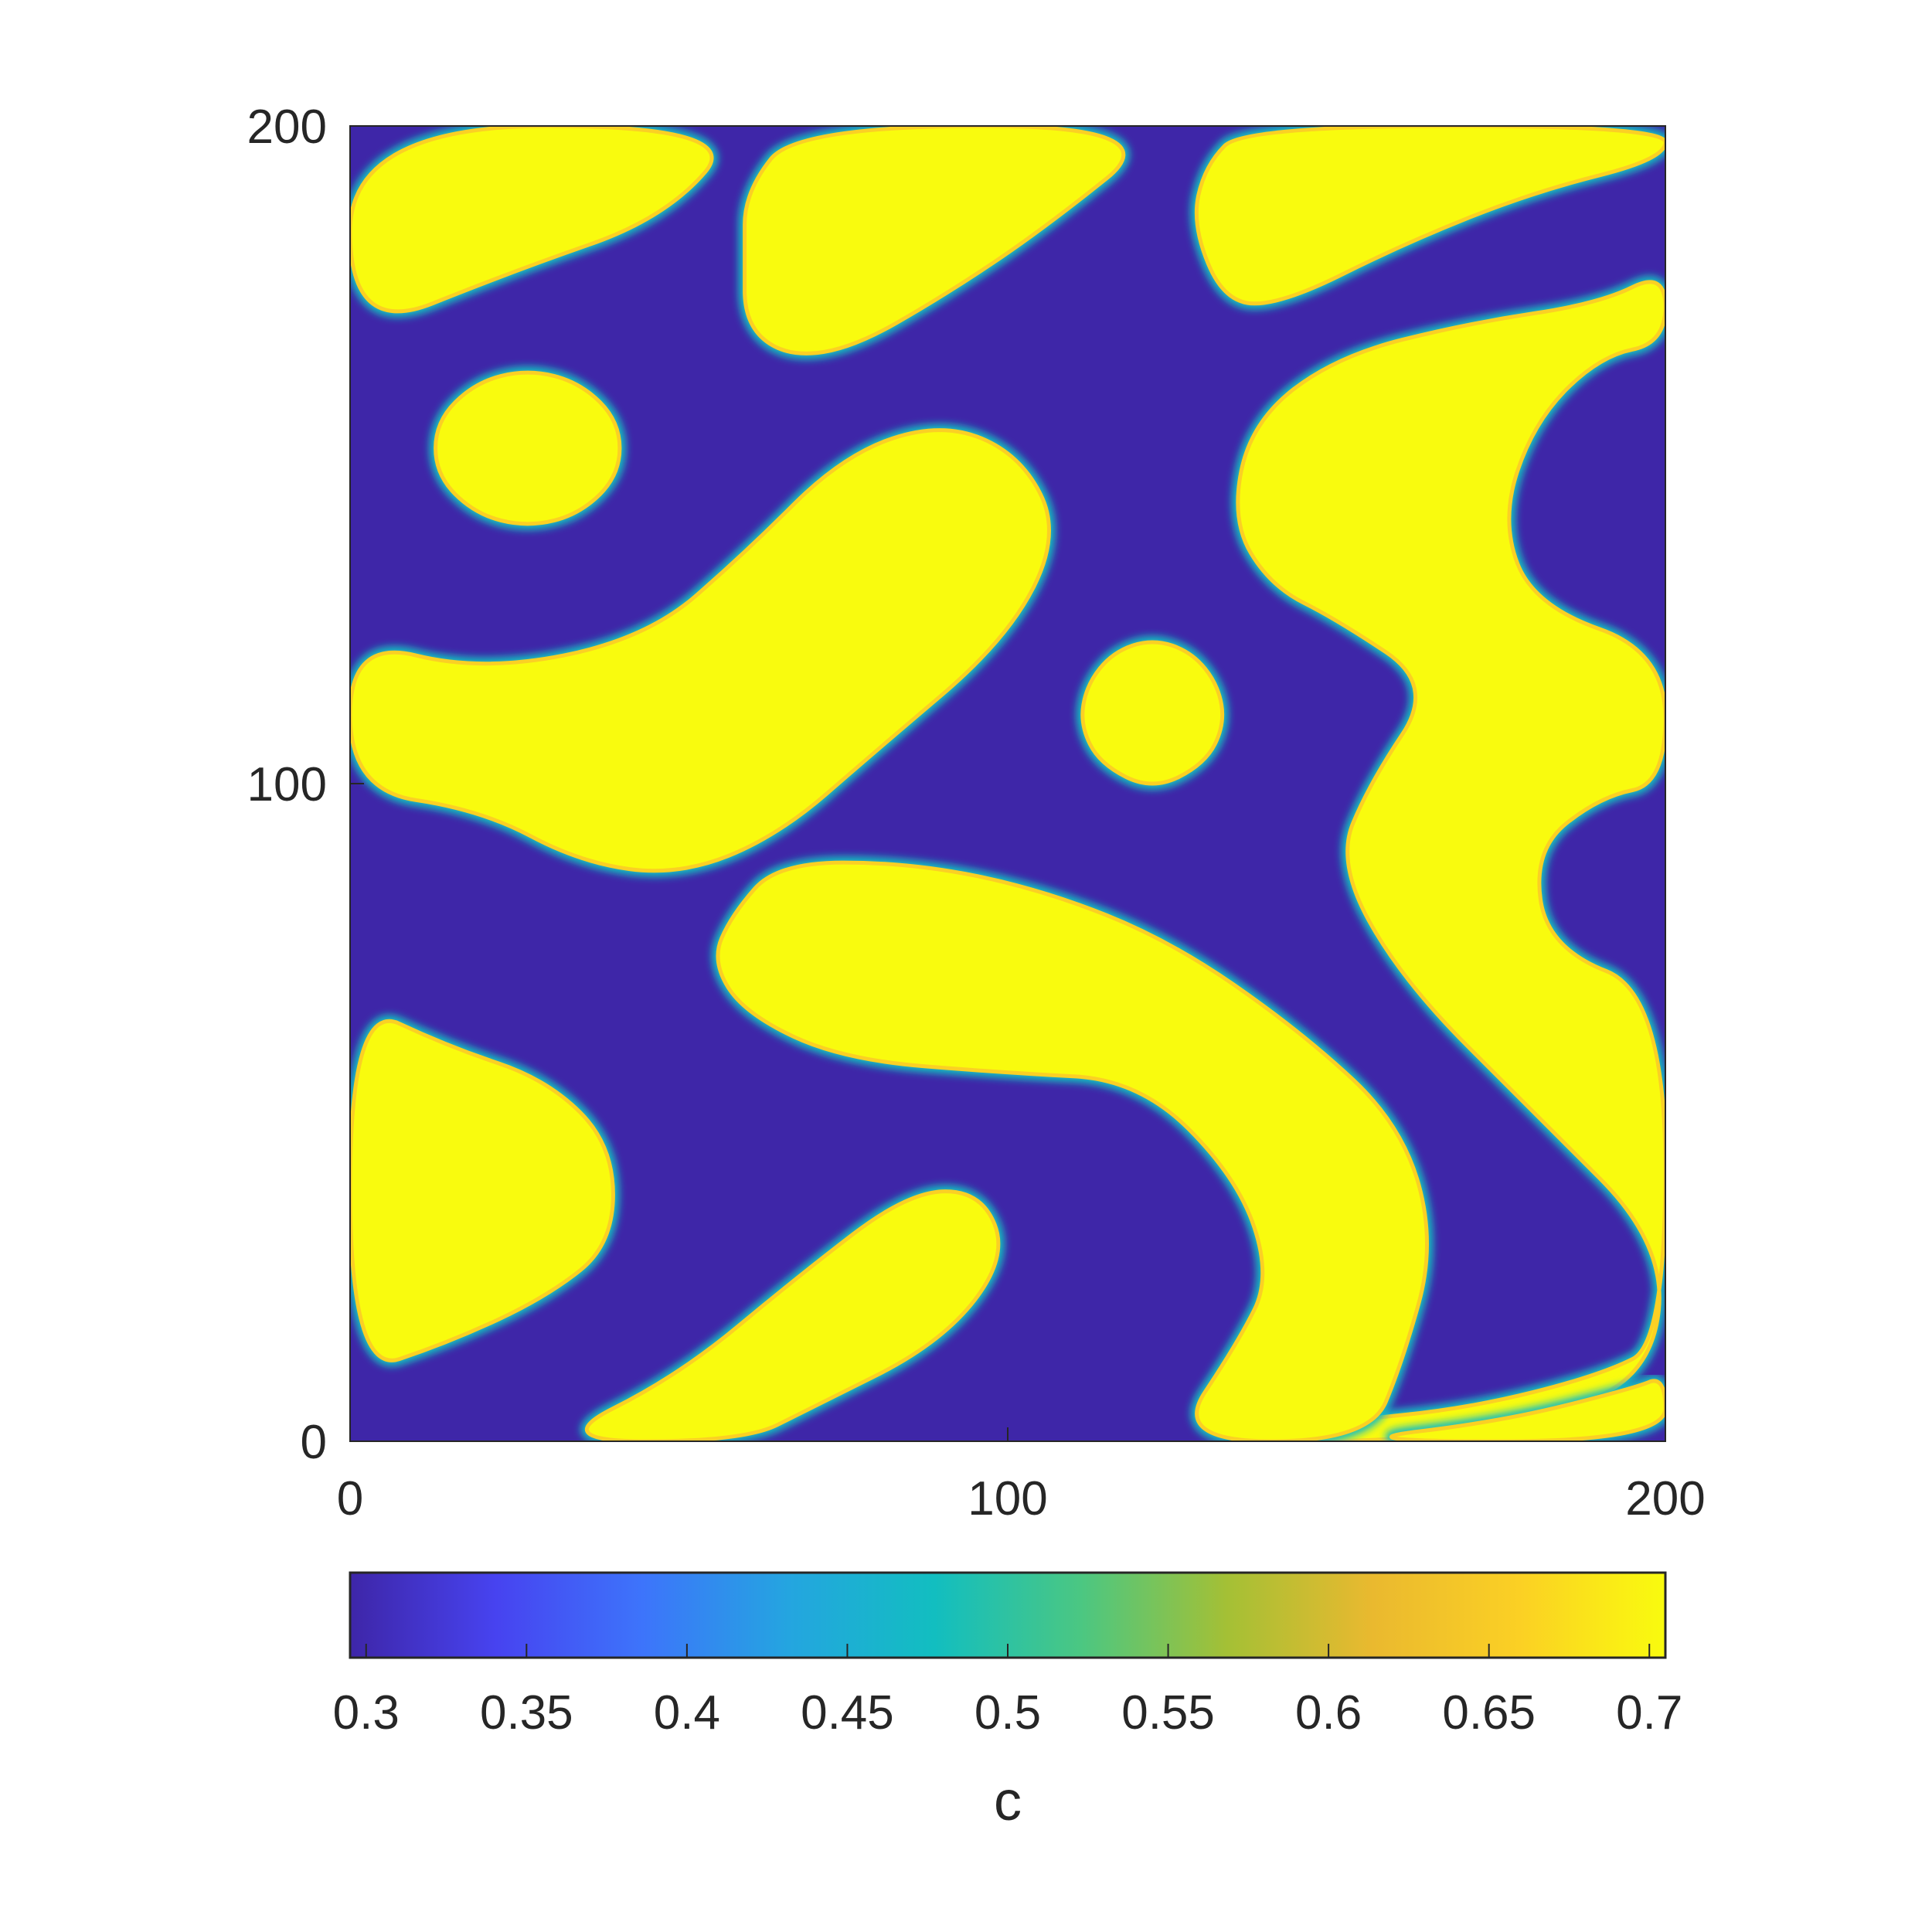  What do you see at coordinates (287, 127) in the screenshot?
I see `y-tick-label: 200` at bounding box center [287, 127].